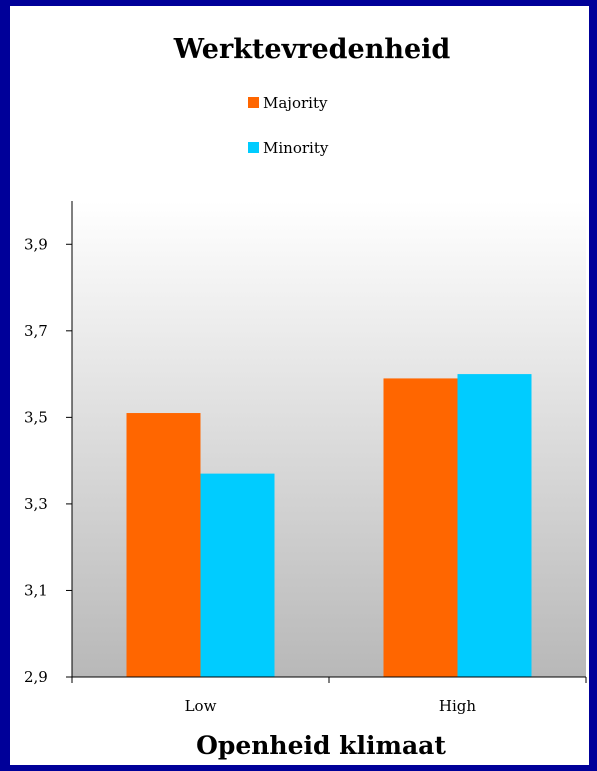 This screenshot has height=771, width=597. I want to click on legend-label-majority: Majority, so click(295, 103).